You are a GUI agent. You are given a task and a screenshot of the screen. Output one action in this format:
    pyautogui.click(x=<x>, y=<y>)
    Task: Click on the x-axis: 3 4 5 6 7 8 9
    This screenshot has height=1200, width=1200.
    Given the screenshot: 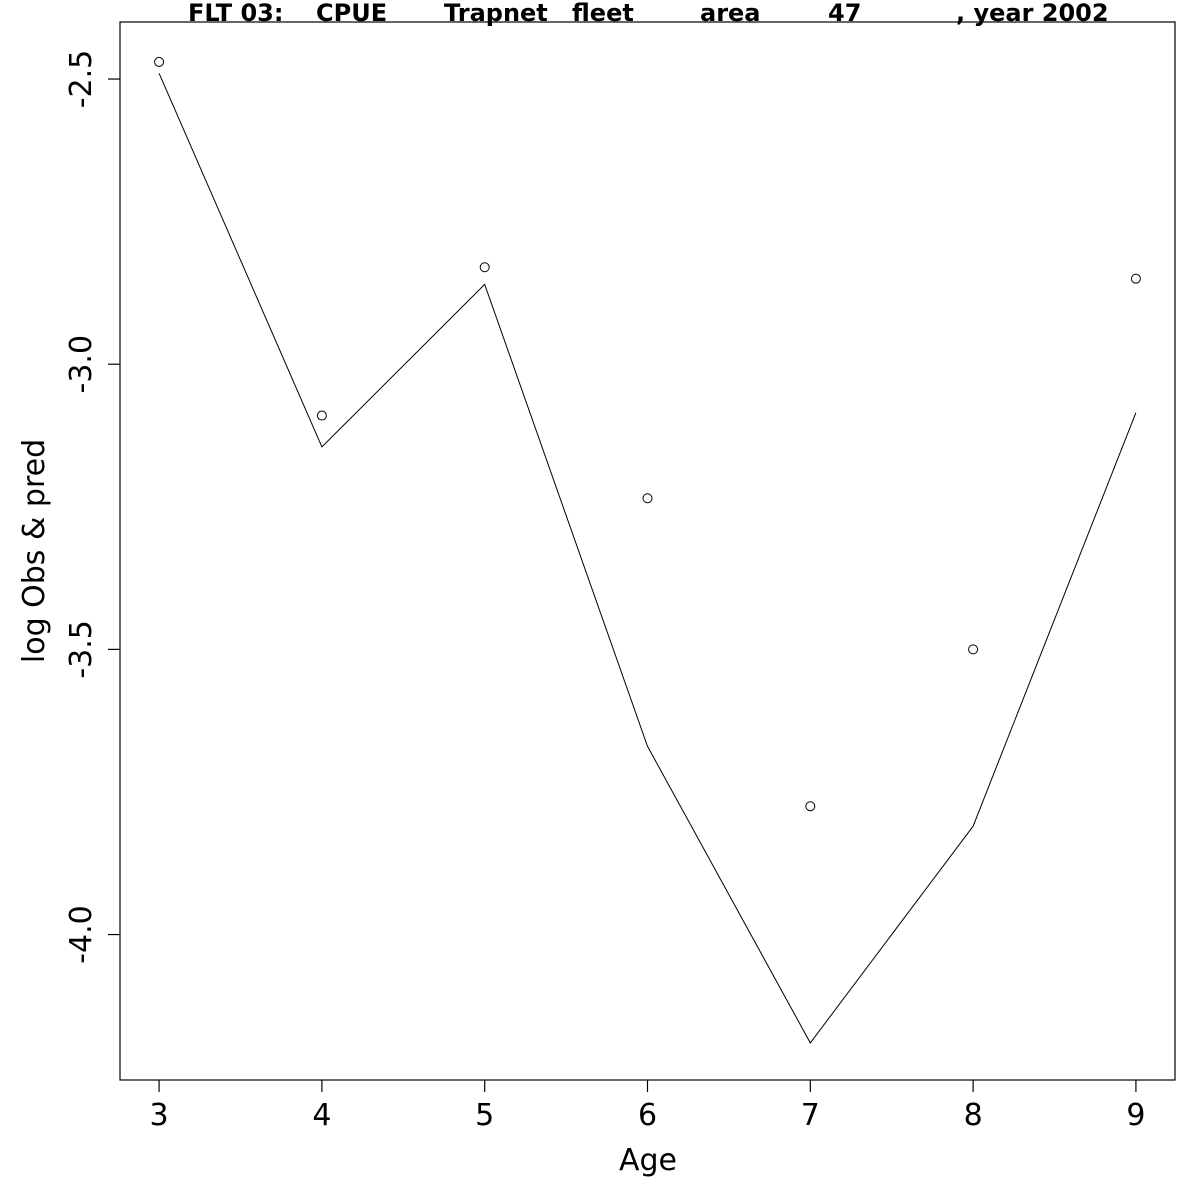 What is the action you would take?
    pyautogui.click(x=647, y=1106)
    